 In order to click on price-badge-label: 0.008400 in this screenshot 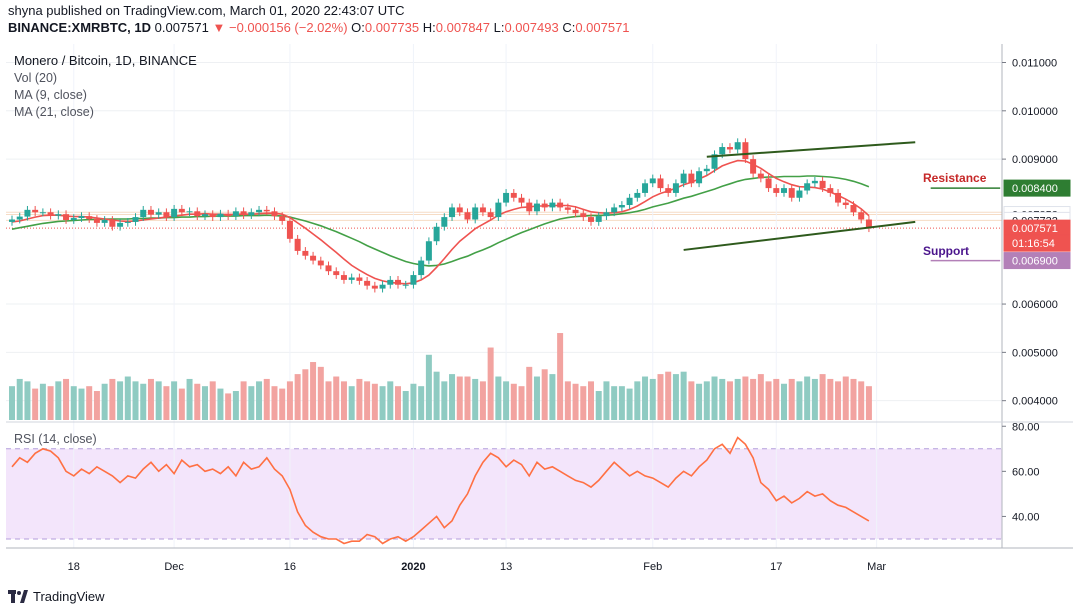, I will do `click(1035, 189)`.